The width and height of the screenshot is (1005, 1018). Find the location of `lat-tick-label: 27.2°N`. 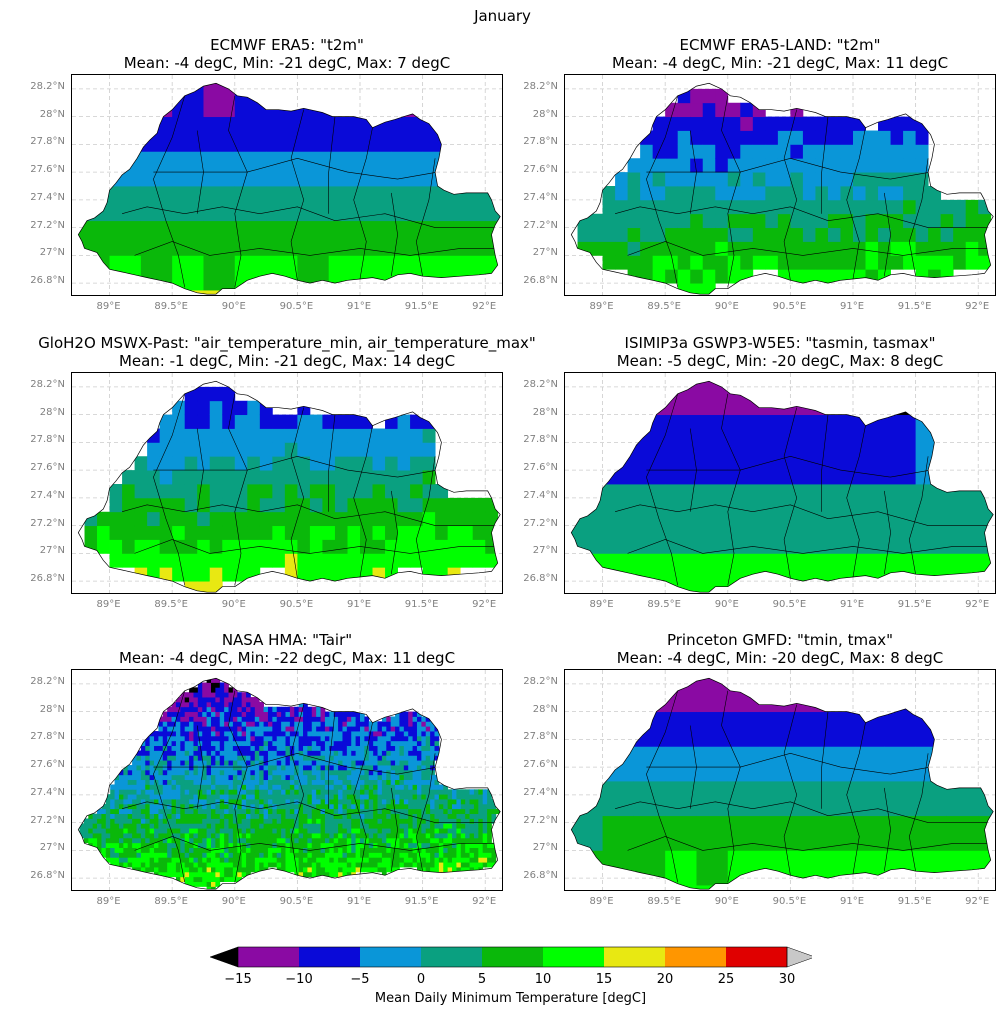

lat-tick-label: 27.2°N is located at coordinates (540, 820).